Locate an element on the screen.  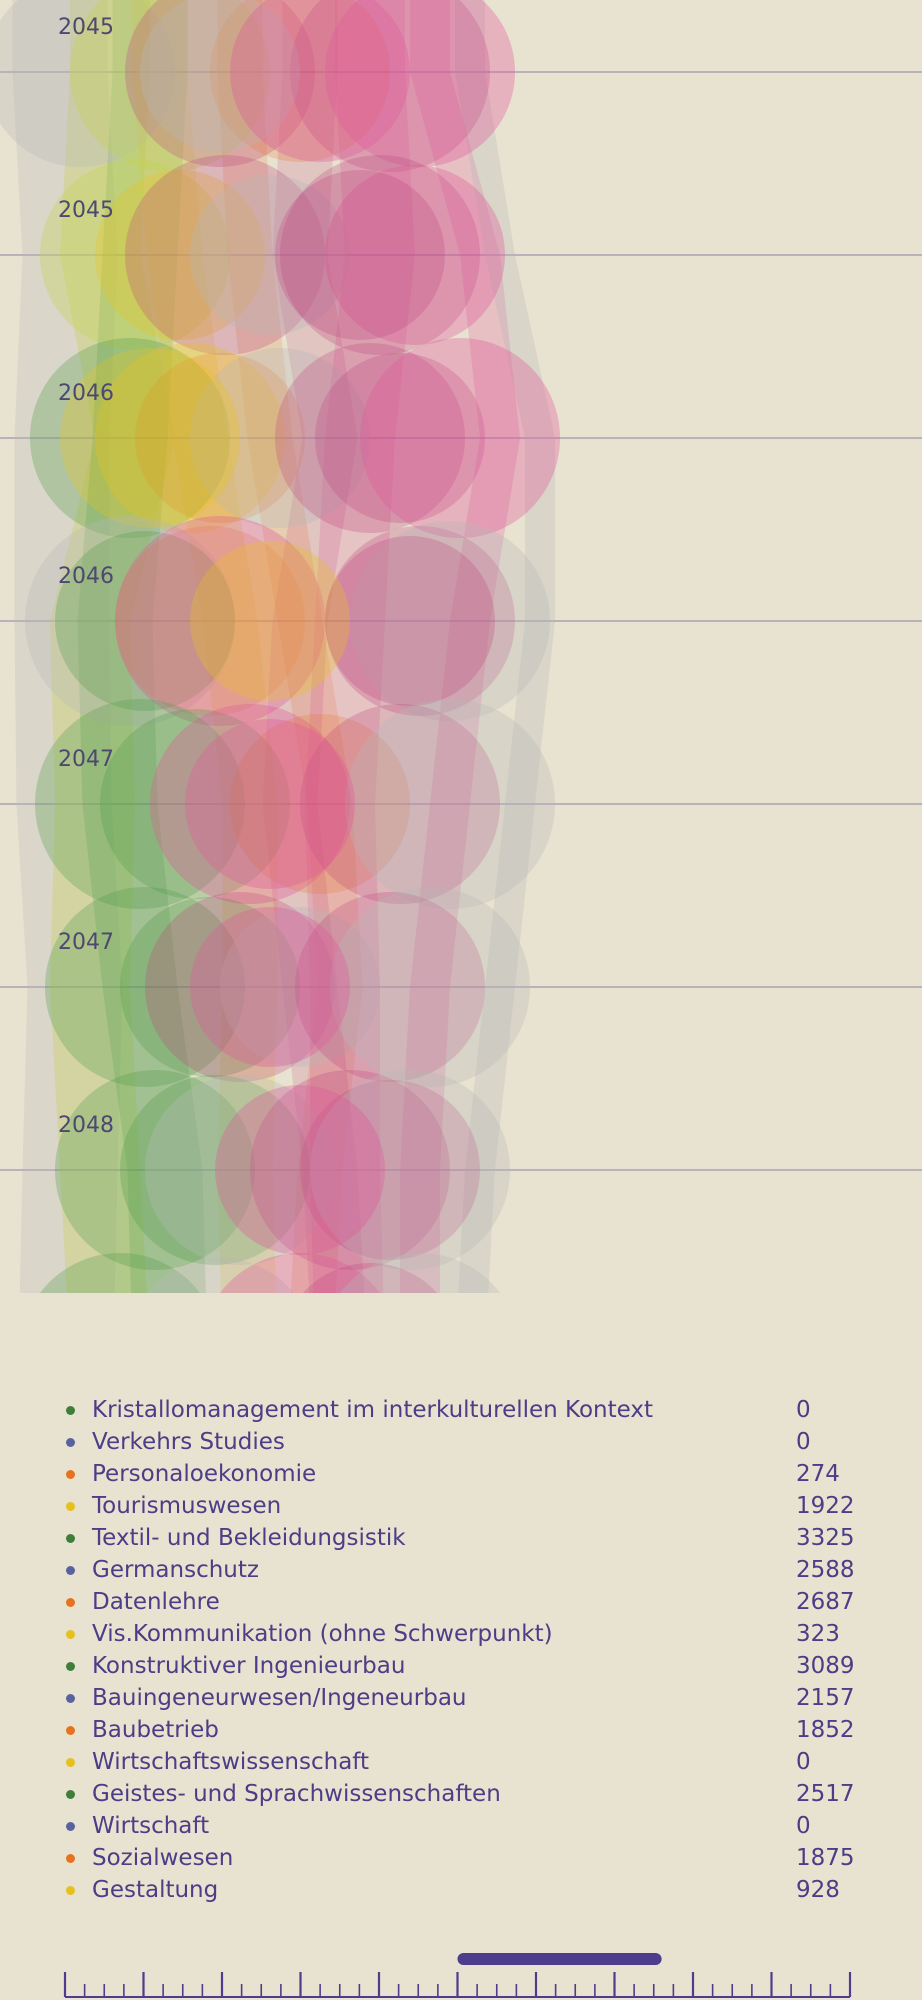
year-label: 2045 is located at coordinates (86, 210).